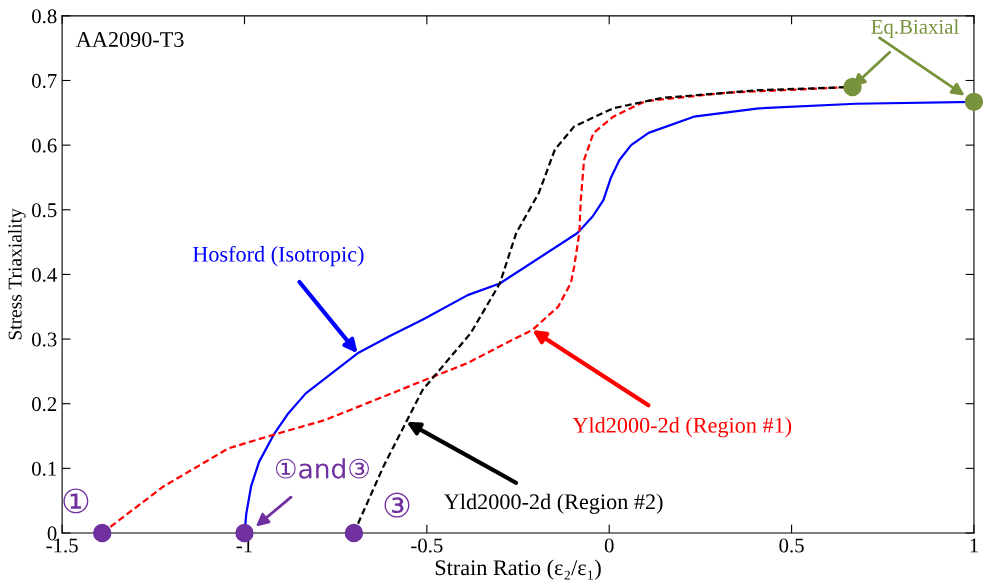 The height and width of the screenshot is (587, 1002). What do you see at coordinates (553, 503) in the screenshot?
I see `annotation: Yld2000-2d (Region #2)` at bounding box center [553, 503].